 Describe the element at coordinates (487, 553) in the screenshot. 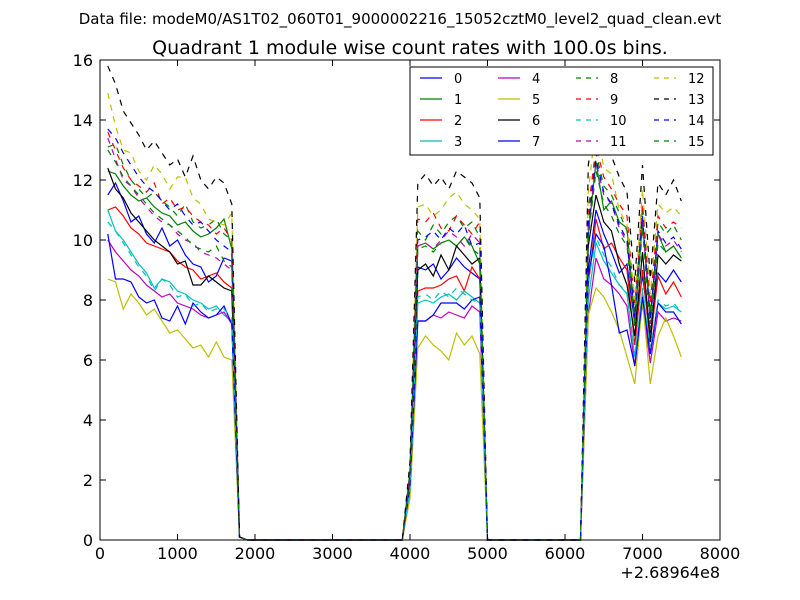

I see `x-tick-label: 5000` at that location.